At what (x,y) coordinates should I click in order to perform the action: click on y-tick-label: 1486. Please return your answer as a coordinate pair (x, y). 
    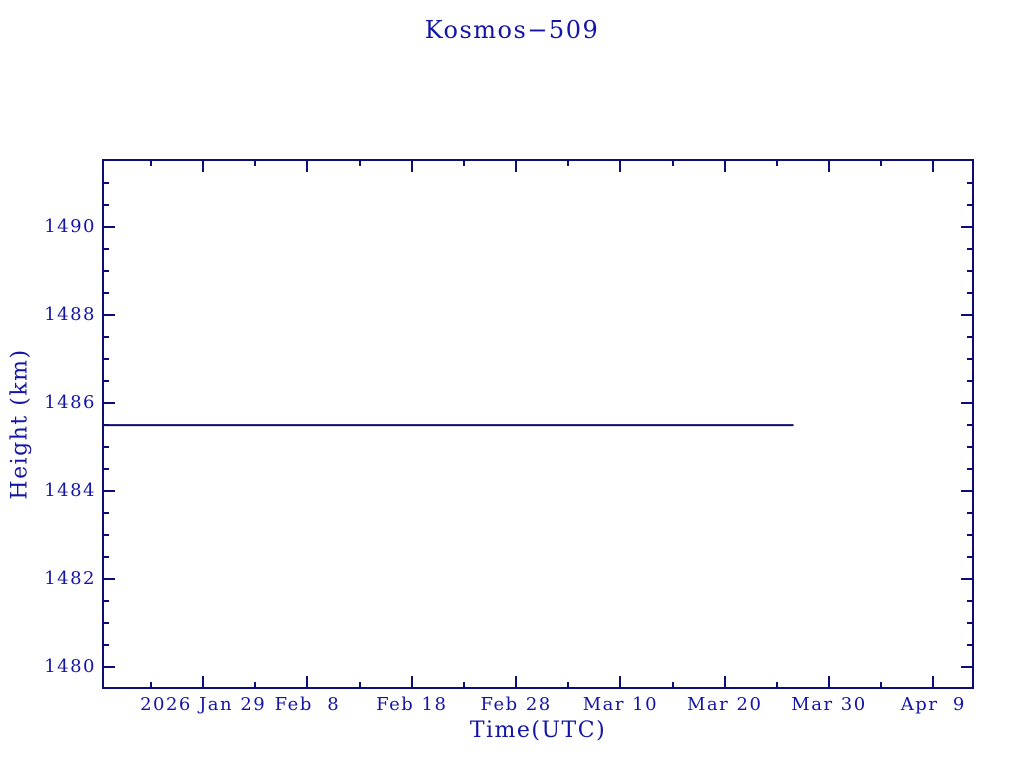
    Looking at the image, I should click on (70, 403).